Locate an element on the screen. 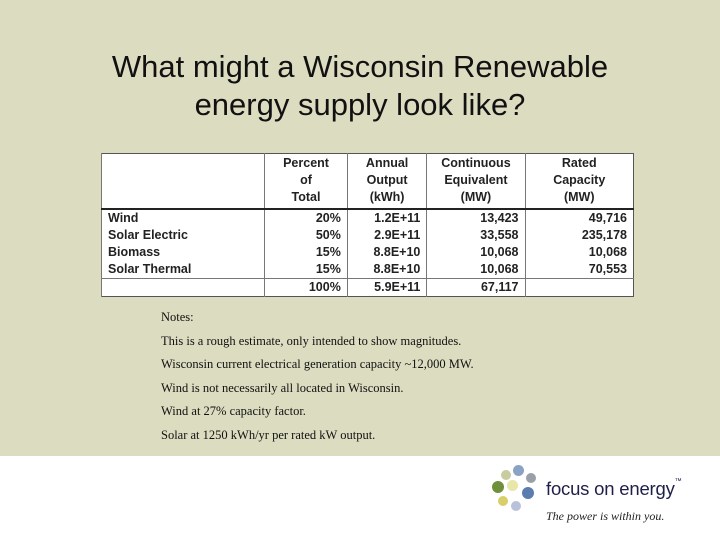  continuous-cell: 33,558 is located at coordinates (475, 235).